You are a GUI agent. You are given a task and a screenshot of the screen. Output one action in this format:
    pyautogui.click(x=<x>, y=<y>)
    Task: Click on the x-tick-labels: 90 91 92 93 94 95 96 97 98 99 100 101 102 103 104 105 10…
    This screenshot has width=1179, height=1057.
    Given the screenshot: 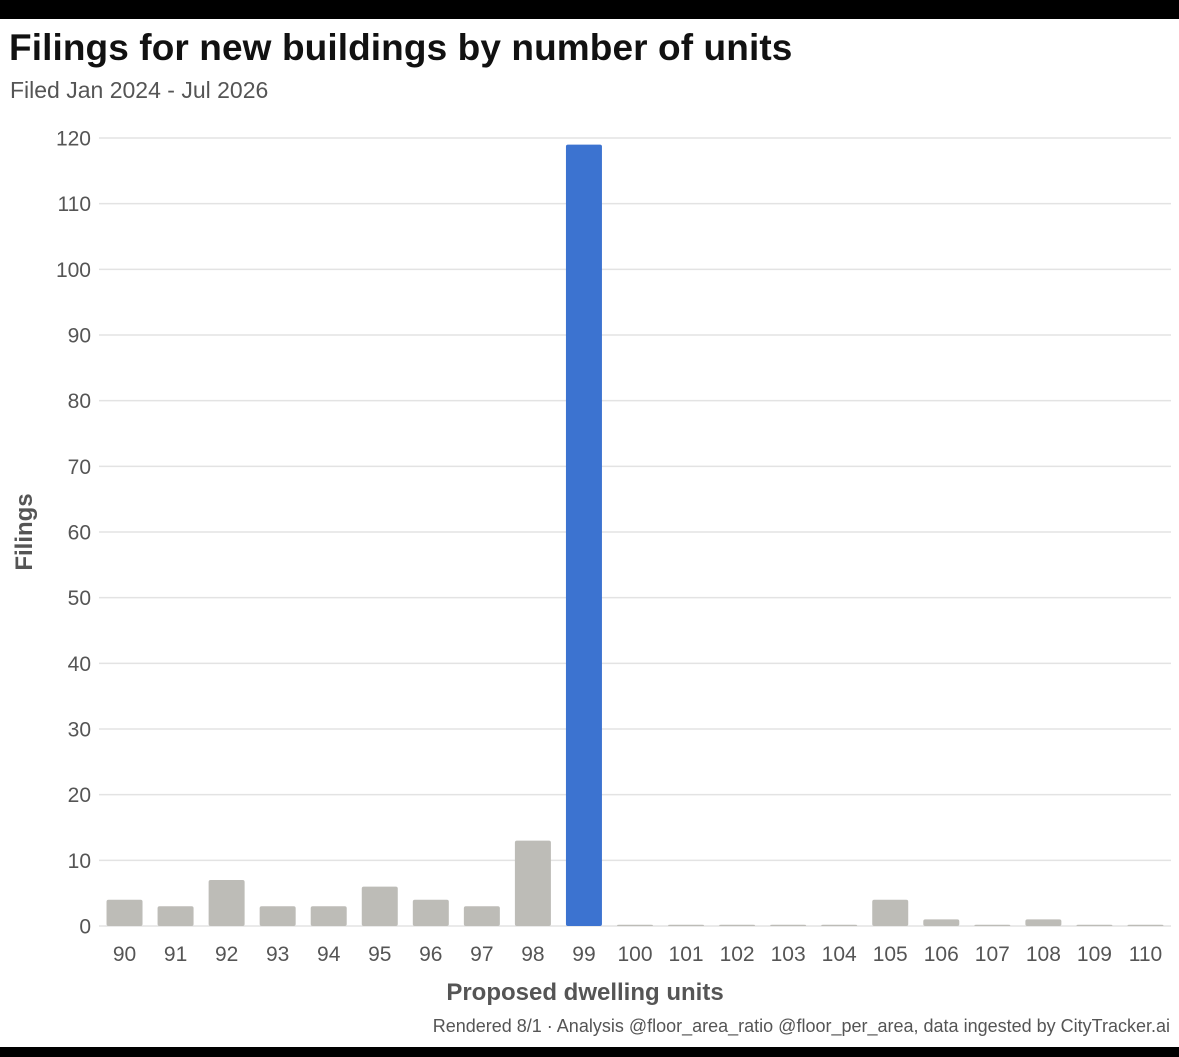 What is the action you would take?
    pyautogui.click(x=637, y=954)
    